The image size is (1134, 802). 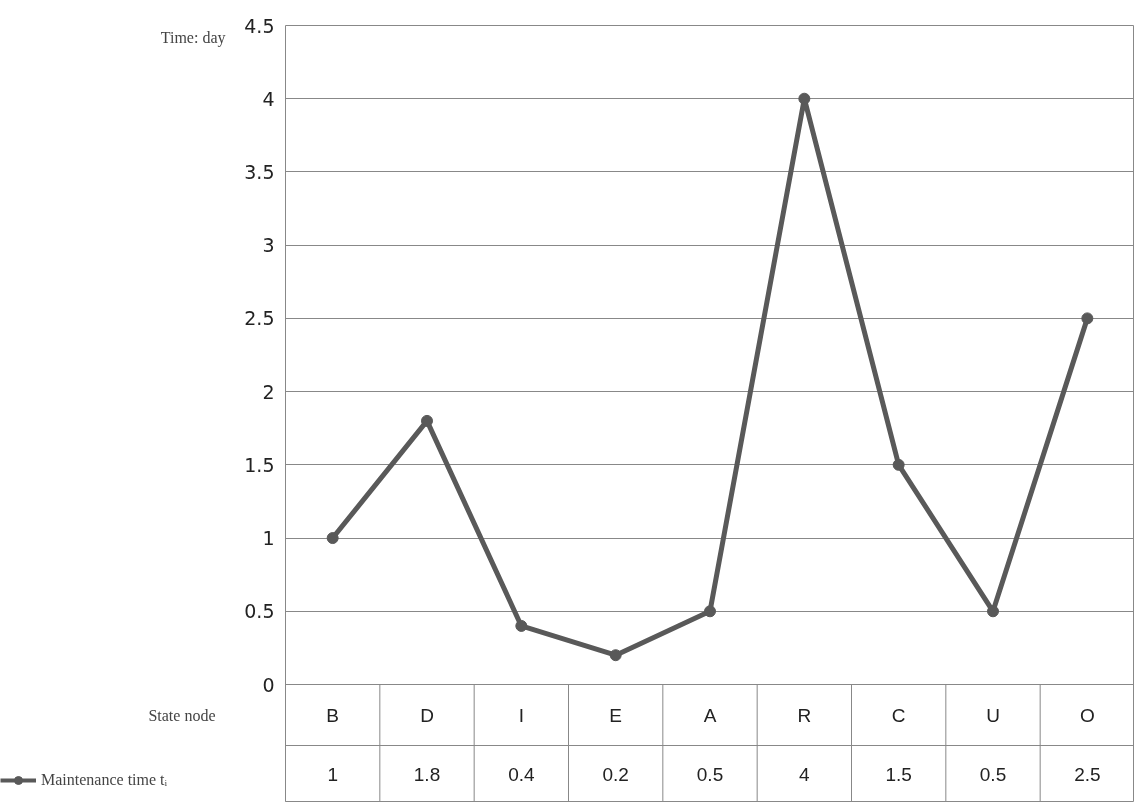 I want to click on y-tick-label: 2, so click(x=268, y=391).